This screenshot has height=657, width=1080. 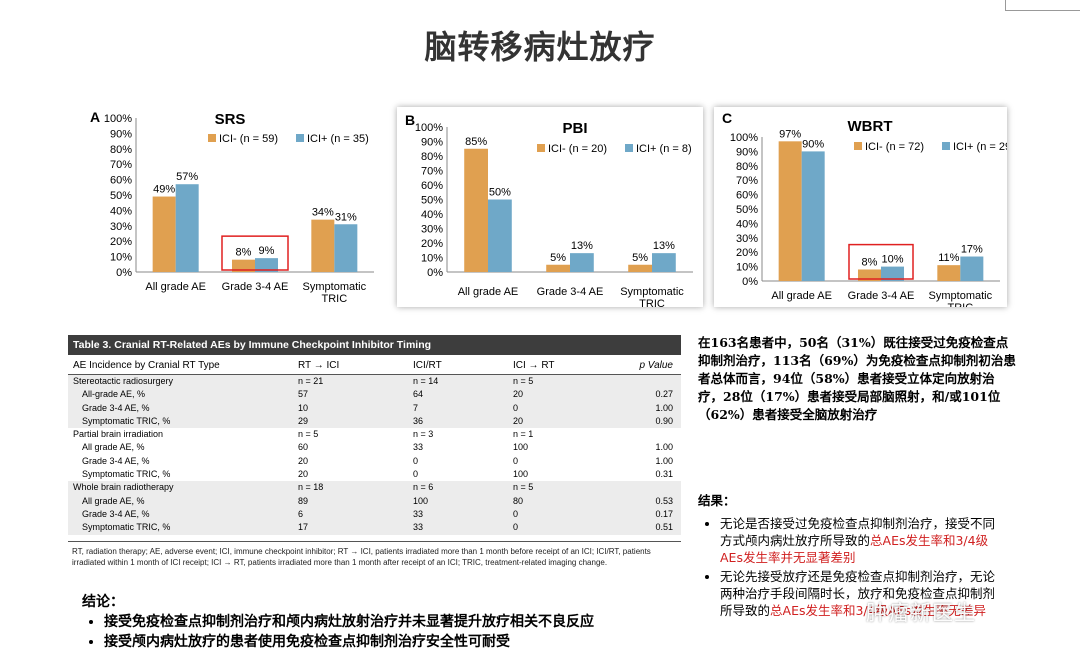 What do you see at coordinates (423, 487) in the screenshot?
I see `table-cell: n = 6` at bounding box center [423, 487].